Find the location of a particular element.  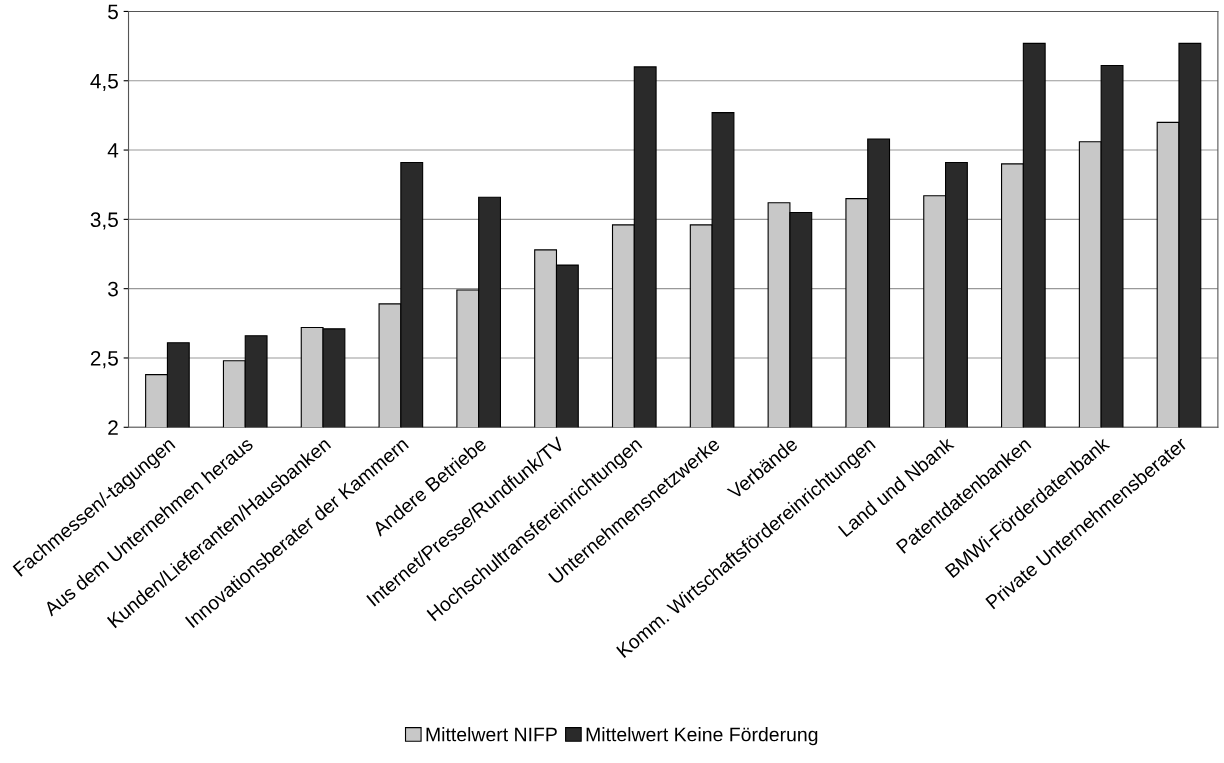

legend-label: Mittelwert NIFP is located at coordinates (491, 734).